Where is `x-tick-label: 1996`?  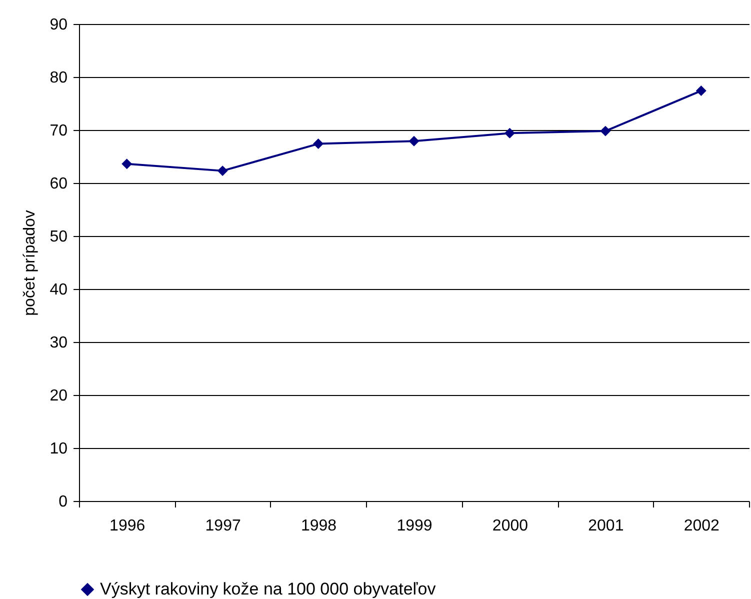 x-tick-label: 1996 is located at coordinates (128, 526).